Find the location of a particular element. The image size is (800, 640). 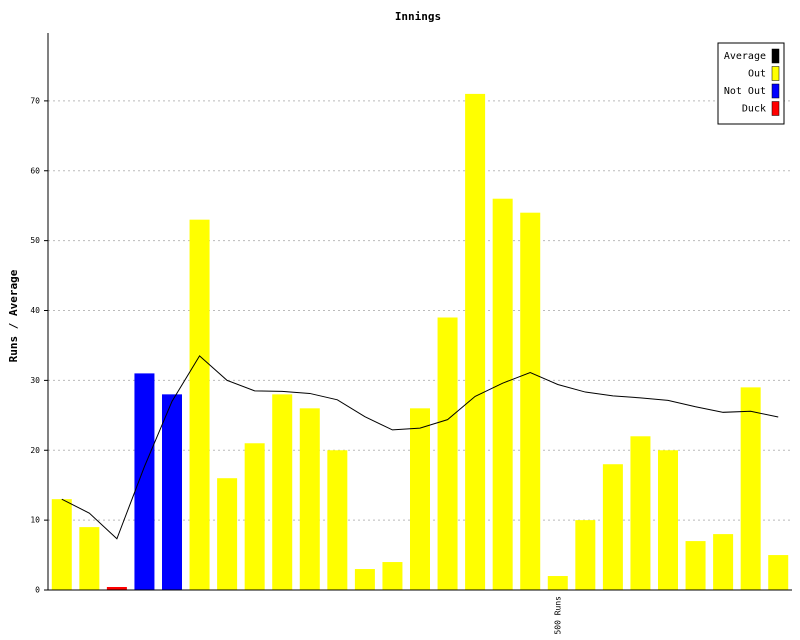

y-tick-label: 20 is located at coordinates (35, 450).